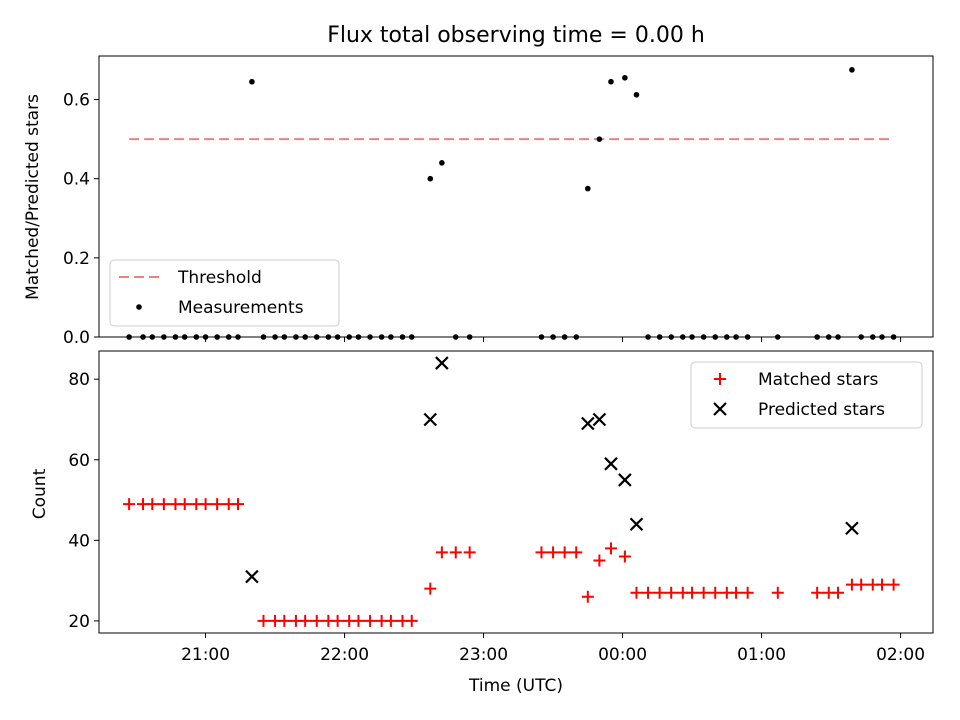  I want to click on bottom-y-tick-label: 80, so click(79, 380).